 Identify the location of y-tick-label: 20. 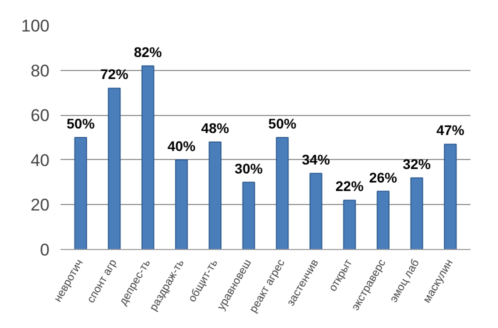
(40, 205).